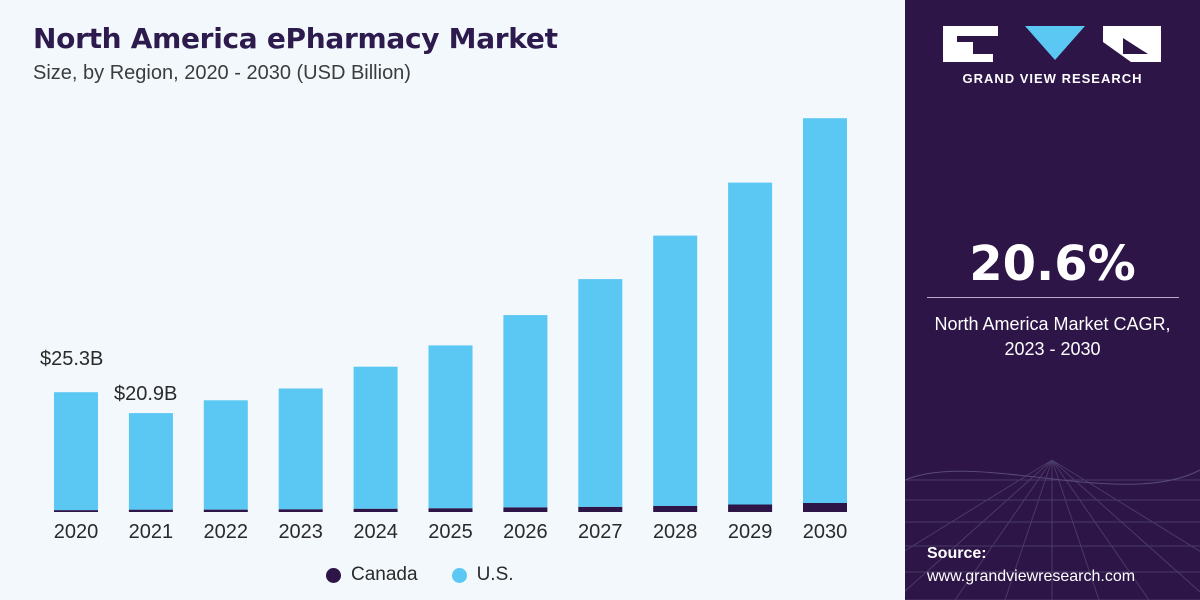 The height and width of the screenshot is (600, 1200). Describe the element at coordinates (333, 575) in the screenshot. I see `legend-swatch-canada` at that location.